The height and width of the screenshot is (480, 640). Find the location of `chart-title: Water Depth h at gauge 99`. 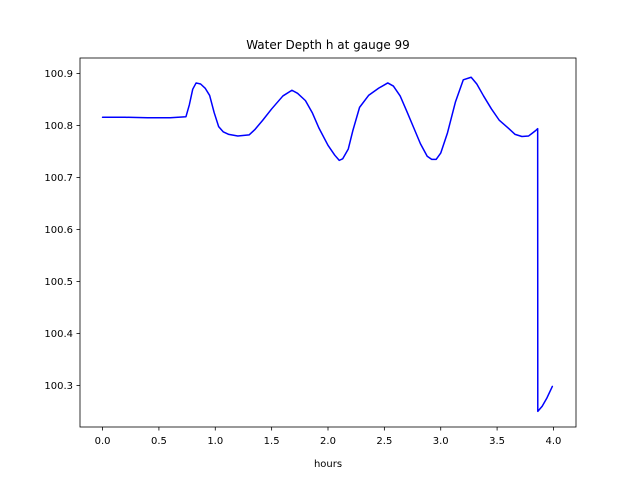

chart-title: Water Depth h at gauge 99 is located at coordinates (328, 45).